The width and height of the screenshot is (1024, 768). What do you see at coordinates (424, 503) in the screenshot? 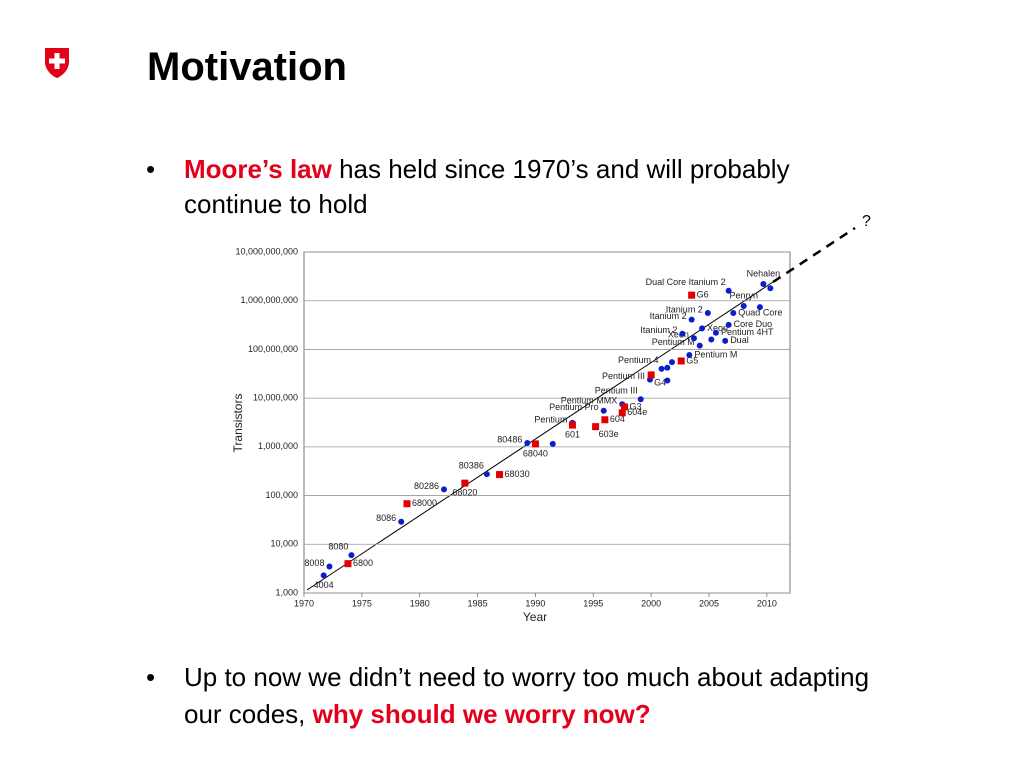
I see `point-label: 68000` at bounding box center [424, 503].